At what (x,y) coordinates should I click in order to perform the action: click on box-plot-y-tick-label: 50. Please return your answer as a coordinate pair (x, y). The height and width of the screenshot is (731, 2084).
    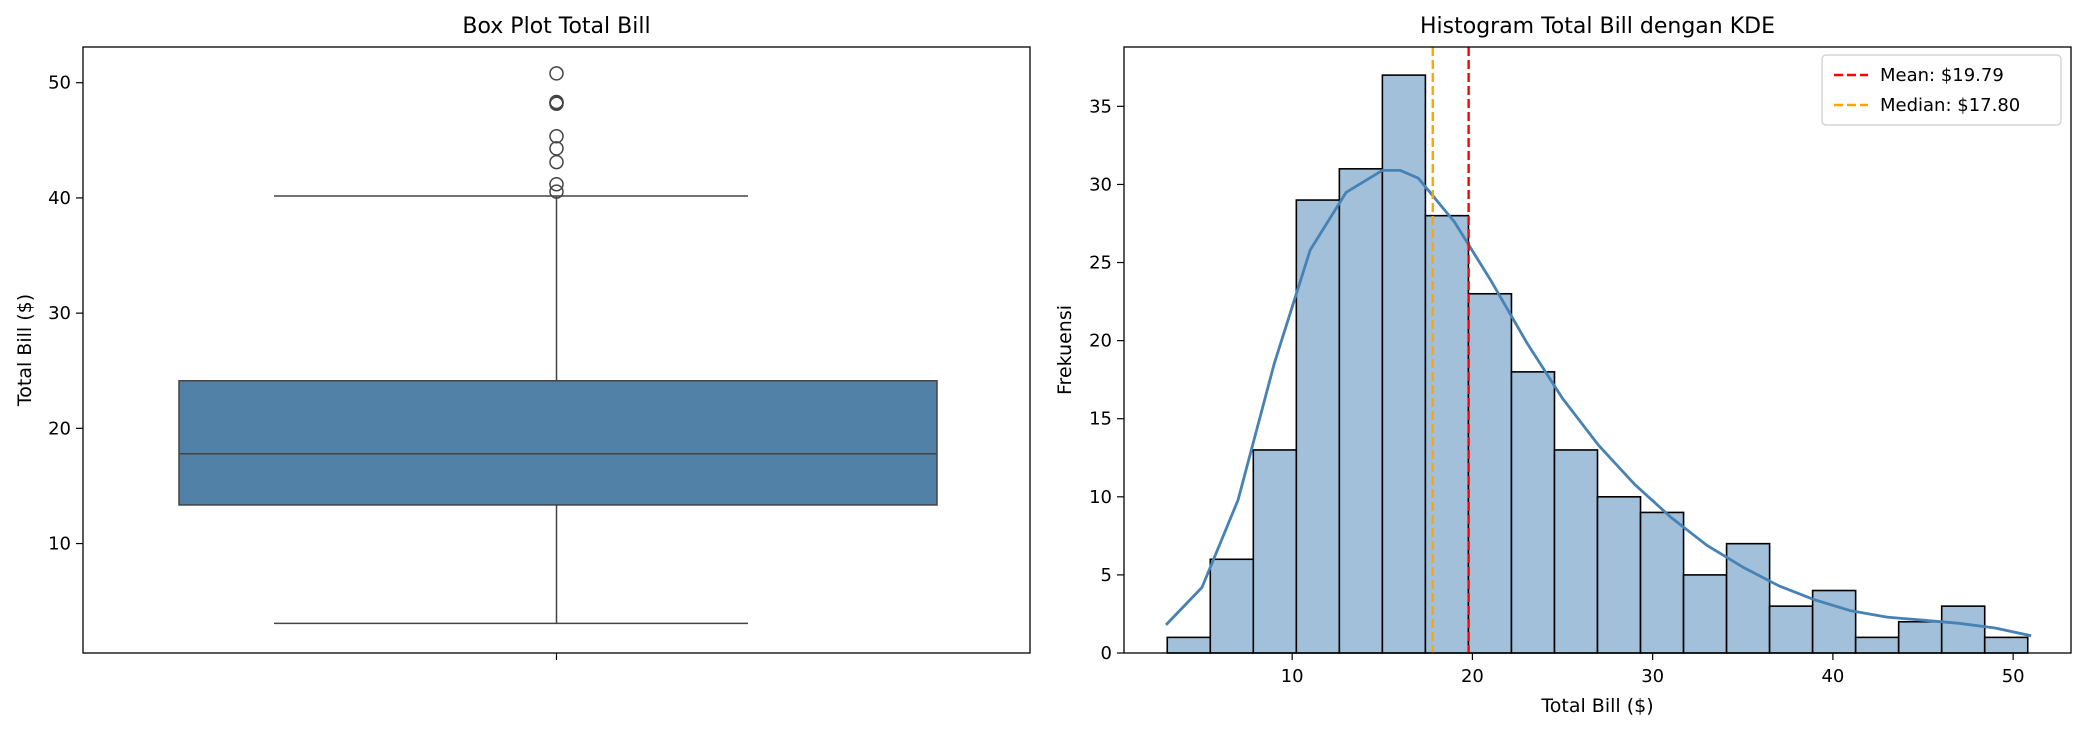
    Looking at the image, I should click on (59, 83).